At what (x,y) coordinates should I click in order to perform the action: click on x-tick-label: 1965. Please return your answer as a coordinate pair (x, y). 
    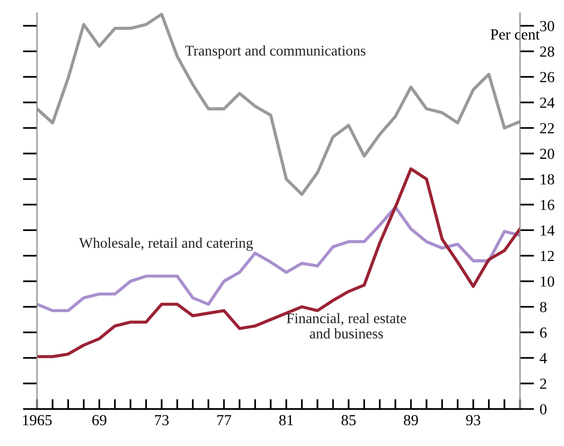
    Looking at the image, I should click on (37, 420).